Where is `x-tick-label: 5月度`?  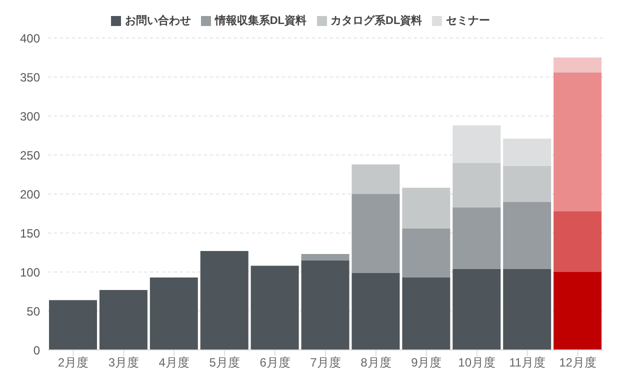
x-tick-label: 5月度 is located at coordinates (224, 363).